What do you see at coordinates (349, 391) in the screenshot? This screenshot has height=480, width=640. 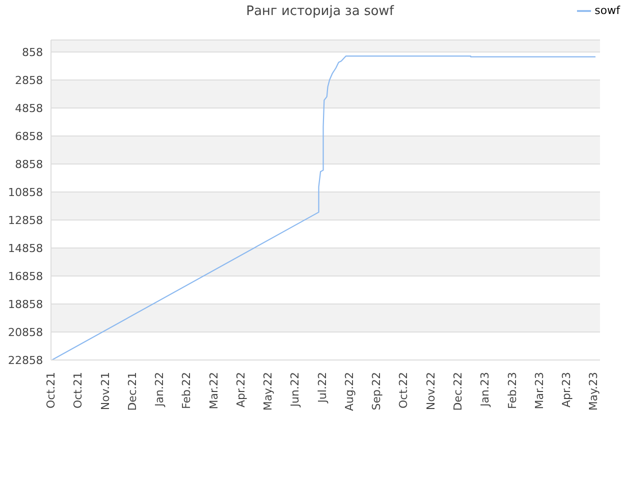 I see `x-tick-label: Aug.22` at bounding box center [349, 391].